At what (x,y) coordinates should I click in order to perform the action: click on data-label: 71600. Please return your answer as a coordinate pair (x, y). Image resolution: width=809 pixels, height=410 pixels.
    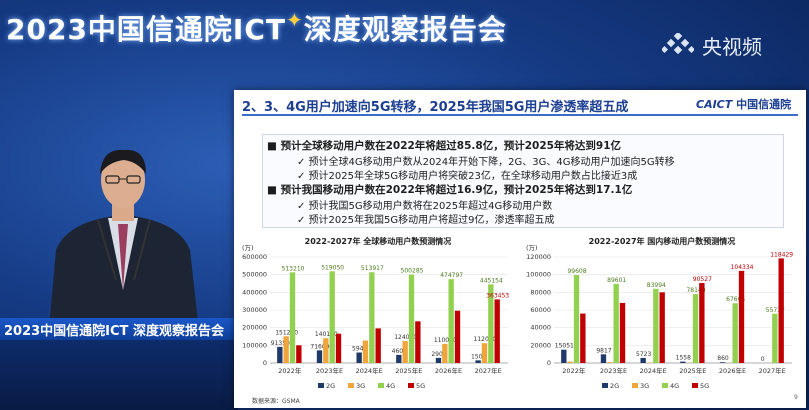
    Looking at the image, I should click on (319, 346).